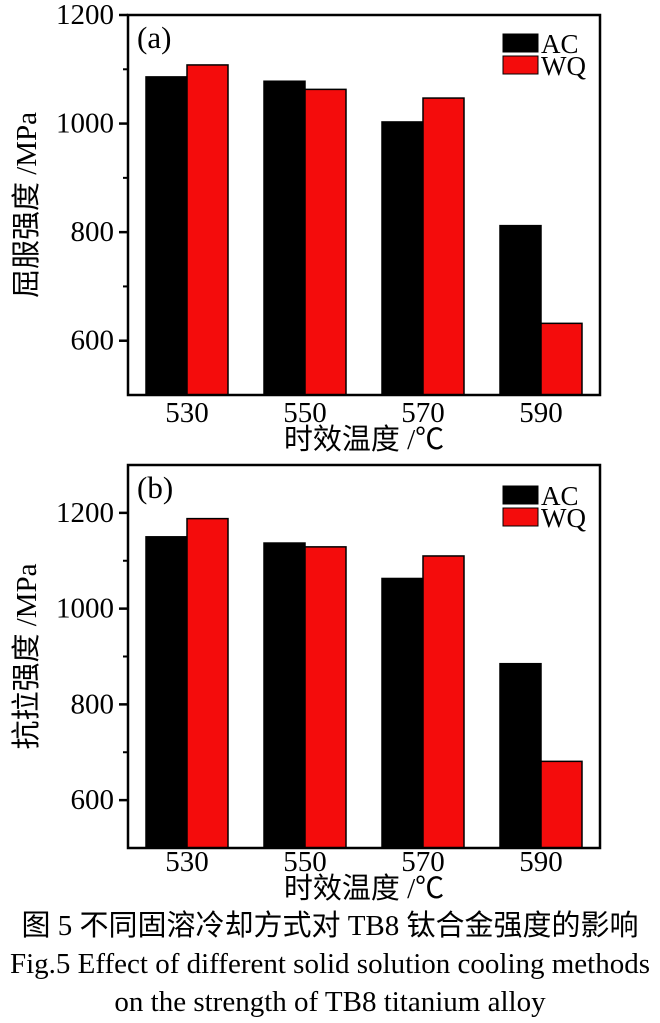 The image size is (660, 1023). Describe the element at coordinates (330, 926) in the screenshot. I see `caption-line-chinese: 图 5 不同固溶冷却方式对 TB8 钛合金强度的影响` at that location.